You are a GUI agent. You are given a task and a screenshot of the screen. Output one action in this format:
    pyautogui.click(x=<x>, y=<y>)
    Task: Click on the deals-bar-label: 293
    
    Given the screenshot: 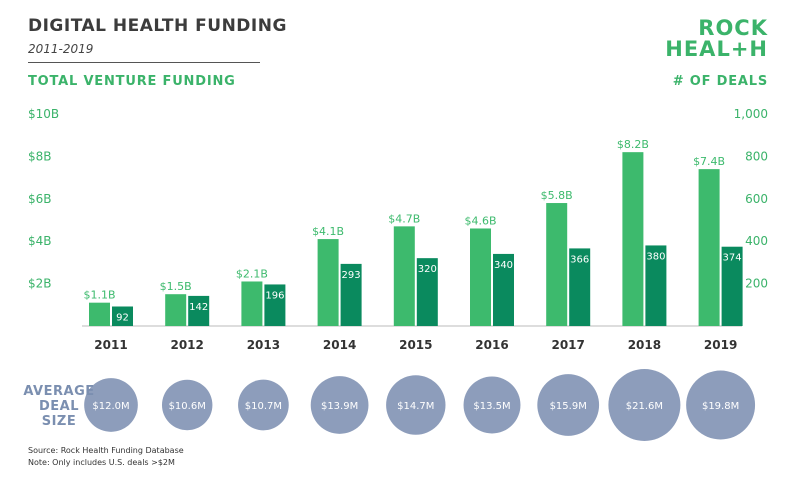 What is the action you would take?
    pyautogui.click(x=351, y=275)
    